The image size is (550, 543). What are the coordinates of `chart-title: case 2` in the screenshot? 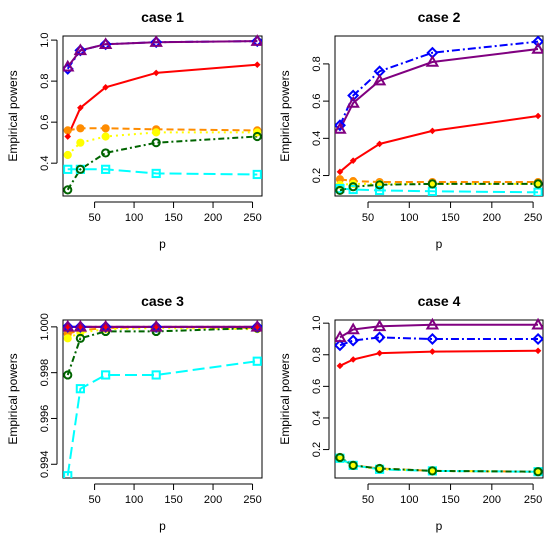 It's located at (439, 17).